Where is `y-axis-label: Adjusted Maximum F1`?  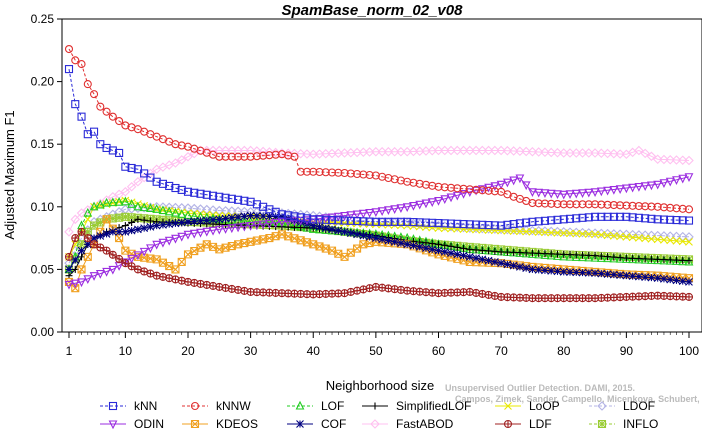
y-axis-label: Adjusted Maximum F1 is located at coordinates (9, 174).